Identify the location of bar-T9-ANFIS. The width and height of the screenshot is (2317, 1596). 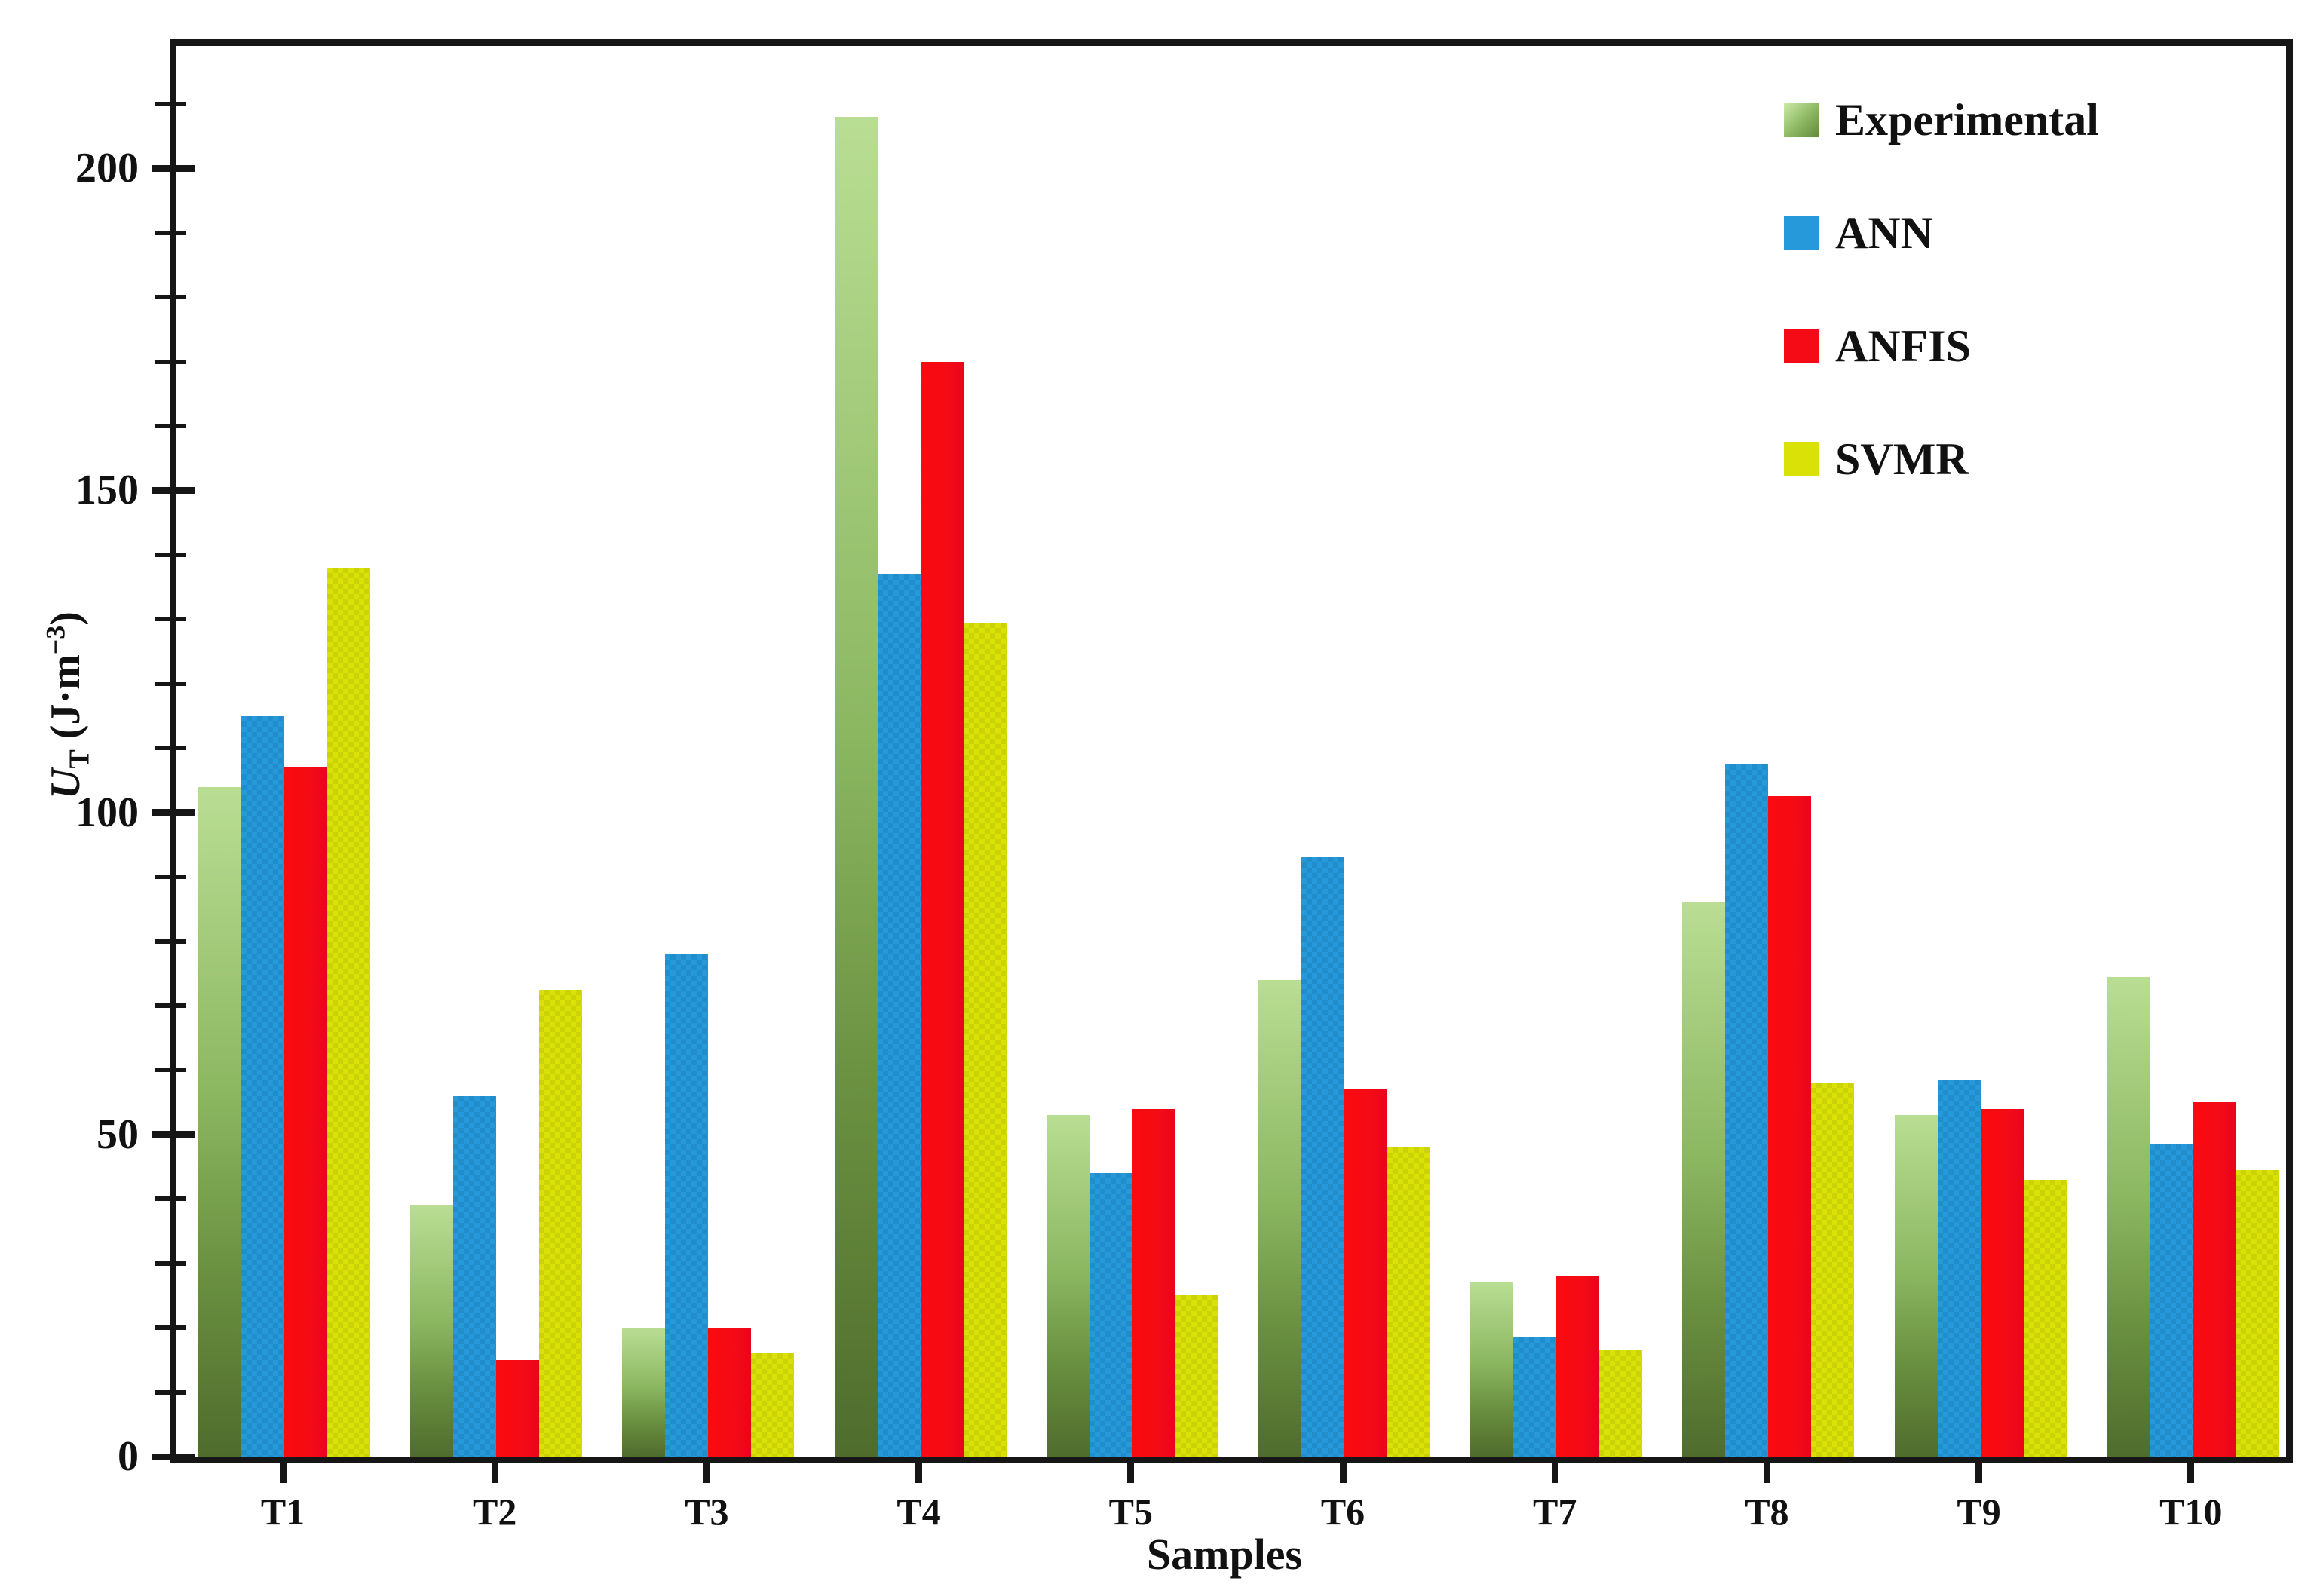
(2002, 1282).